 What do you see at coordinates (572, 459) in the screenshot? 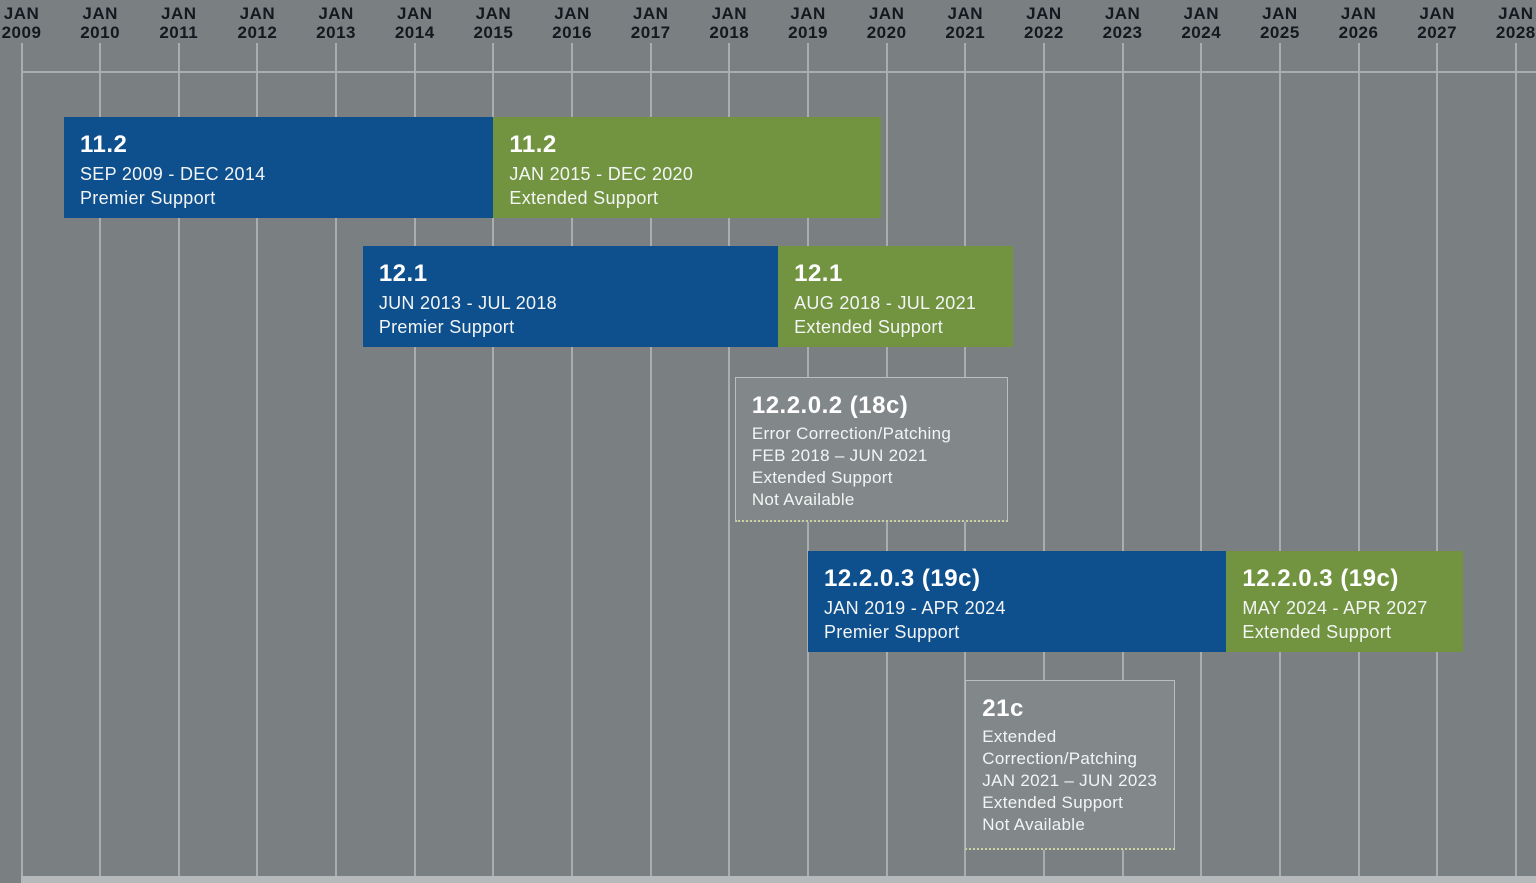
I see `gridline-2016` at bounding box center [572, 459].